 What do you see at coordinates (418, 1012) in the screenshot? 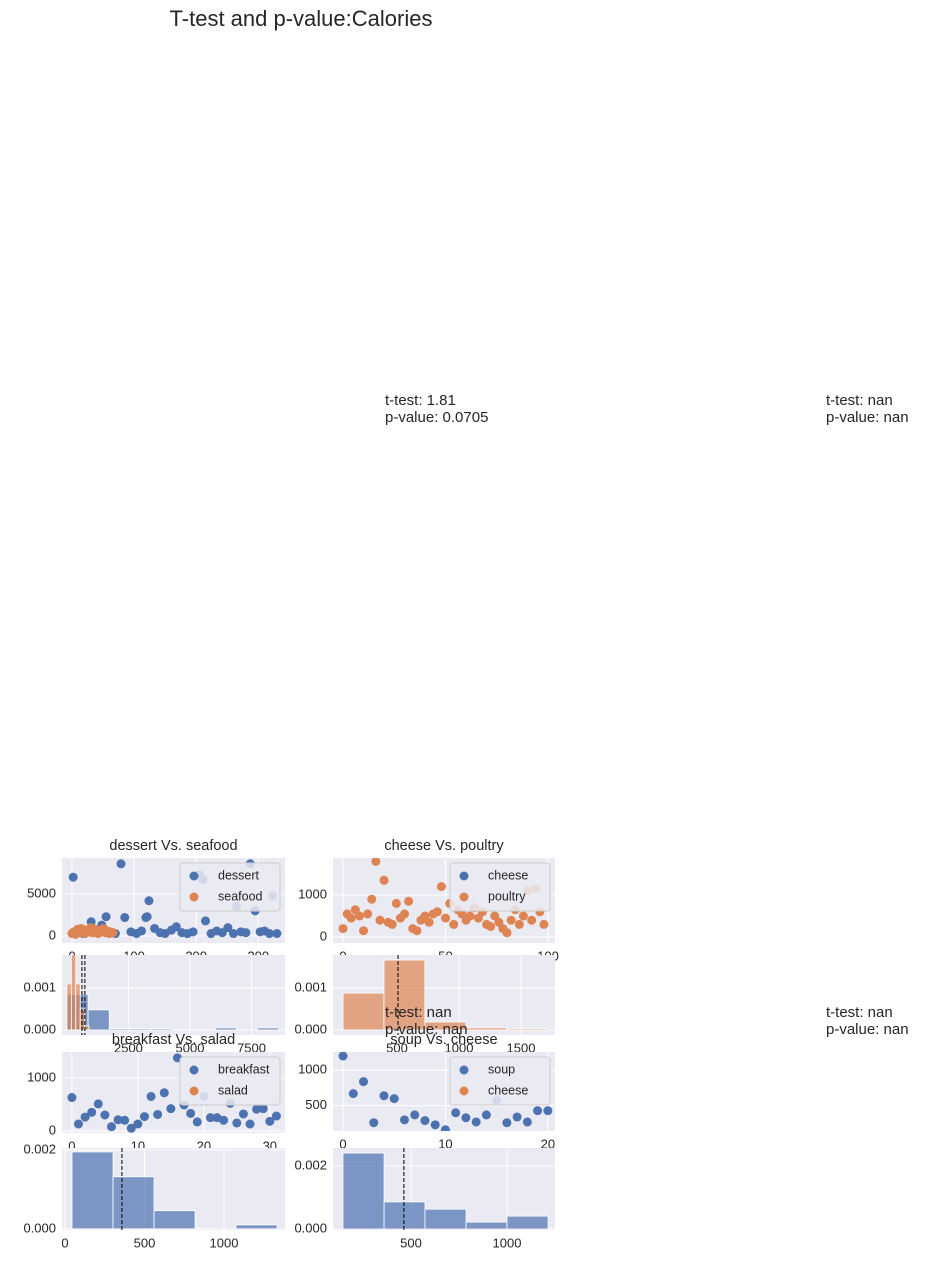
I see `annotation: t-test: nan` at bounding box center [418, 1012].